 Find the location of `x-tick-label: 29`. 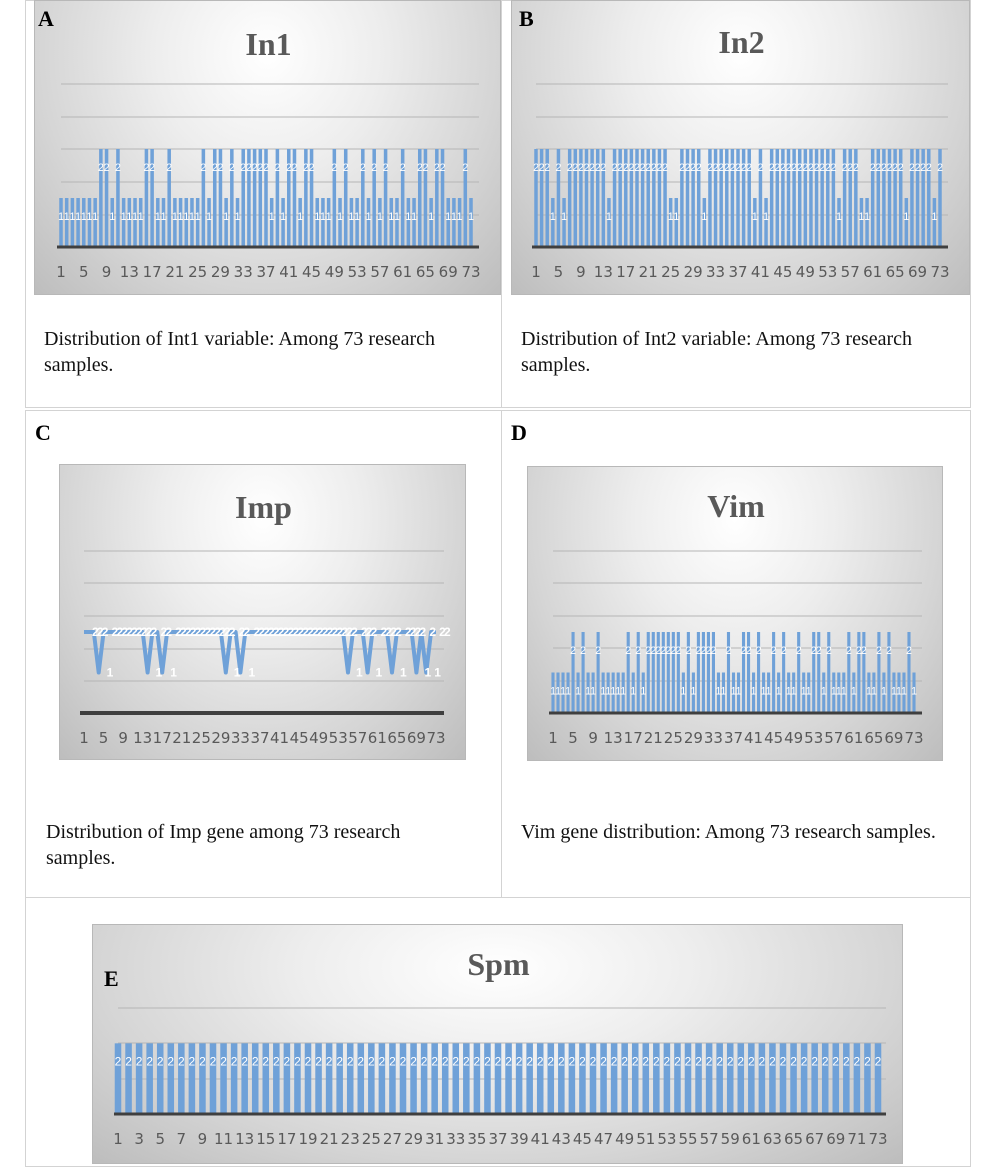

x-tick-label: 29 is located at coordinates (220, 272).